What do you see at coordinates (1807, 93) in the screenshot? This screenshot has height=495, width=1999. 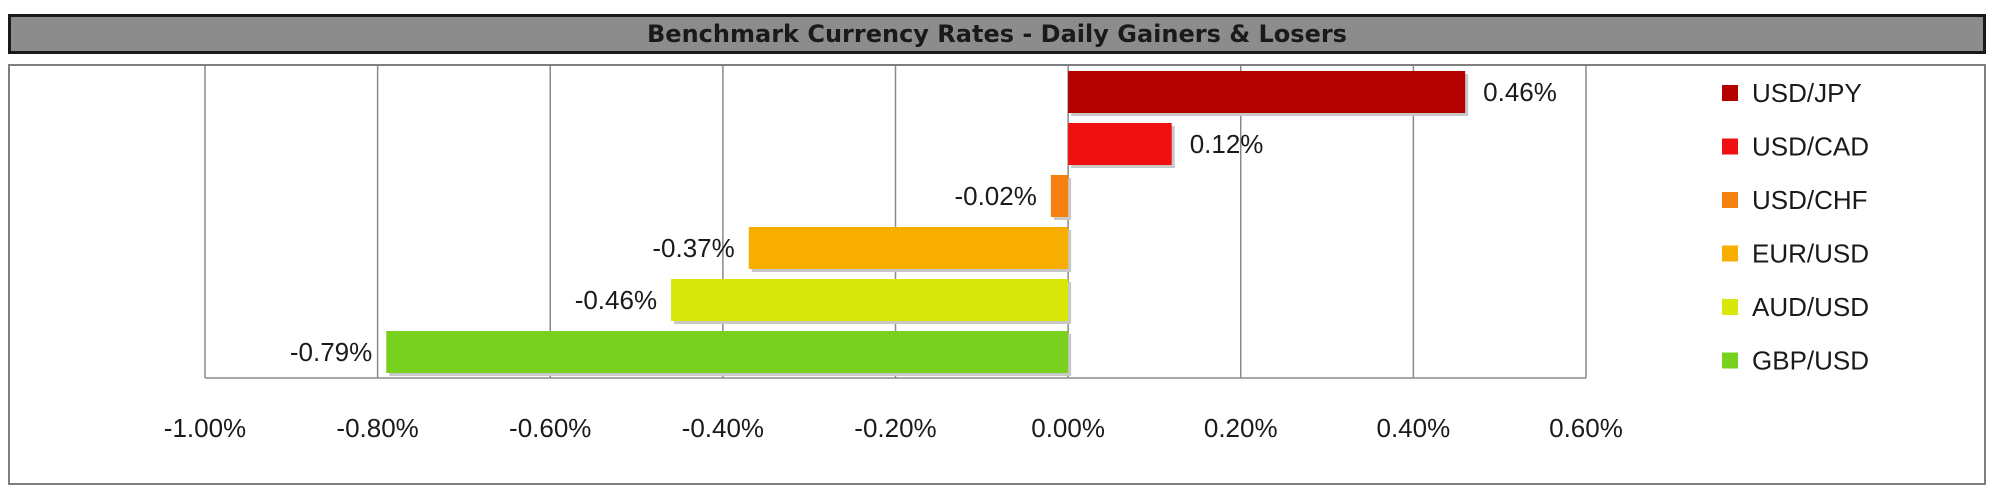 I see `legend-label: USD/JPY` at bounding box center [1807, 93].